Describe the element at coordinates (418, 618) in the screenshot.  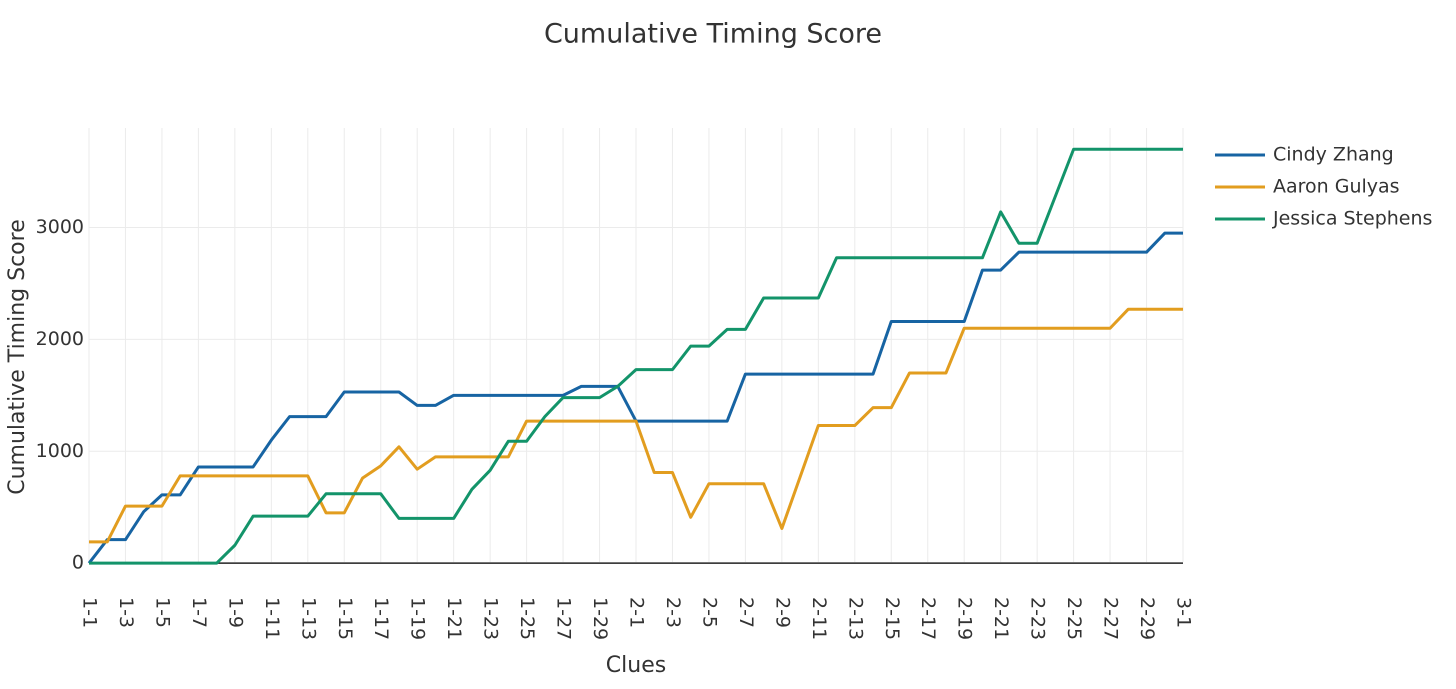
I see `x-tick-label: 1-19` at that location.